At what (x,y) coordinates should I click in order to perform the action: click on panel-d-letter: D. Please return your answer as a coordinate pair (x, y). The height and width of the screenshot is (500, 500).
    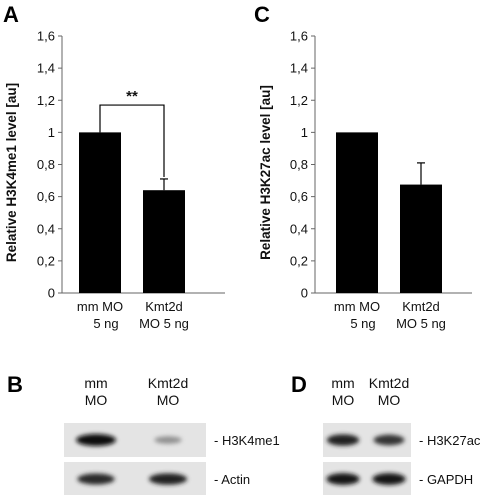
    Looking at the image, I should click on (299, 384).